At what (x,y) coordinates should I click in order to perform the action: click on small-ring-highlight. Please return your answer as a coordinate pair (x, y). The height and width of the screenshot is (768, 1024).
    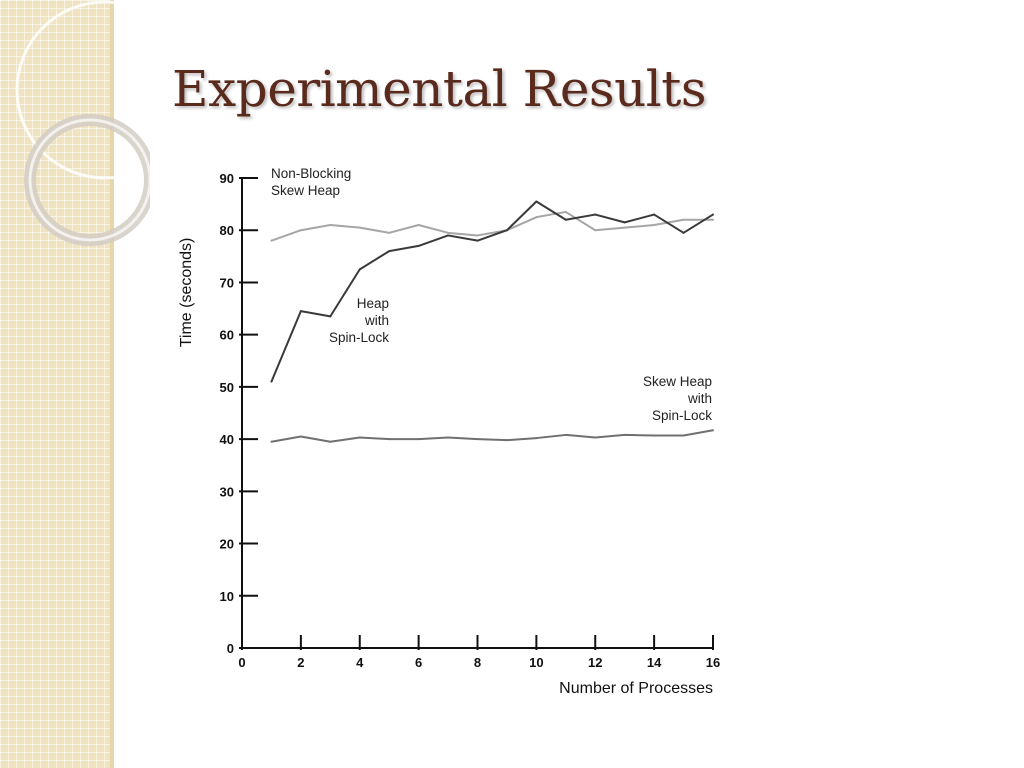
    Looking at the image, I should click on (89, 180).